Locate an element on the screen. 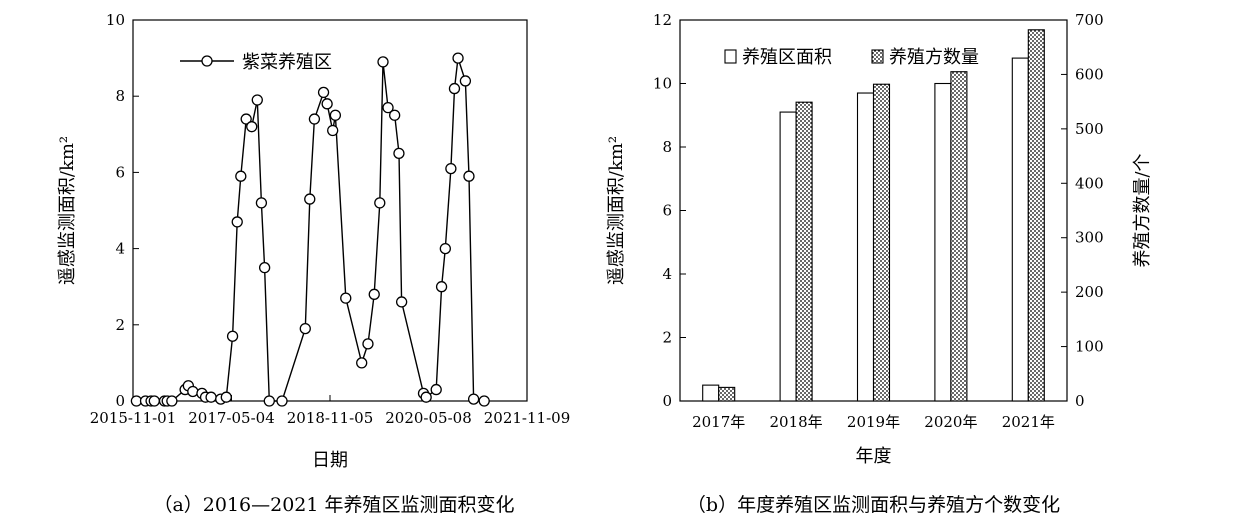 The height and width of the screenshot is (528, 1239). chart-a-y-tick-label: 8 is located at coordinates (120, 96).